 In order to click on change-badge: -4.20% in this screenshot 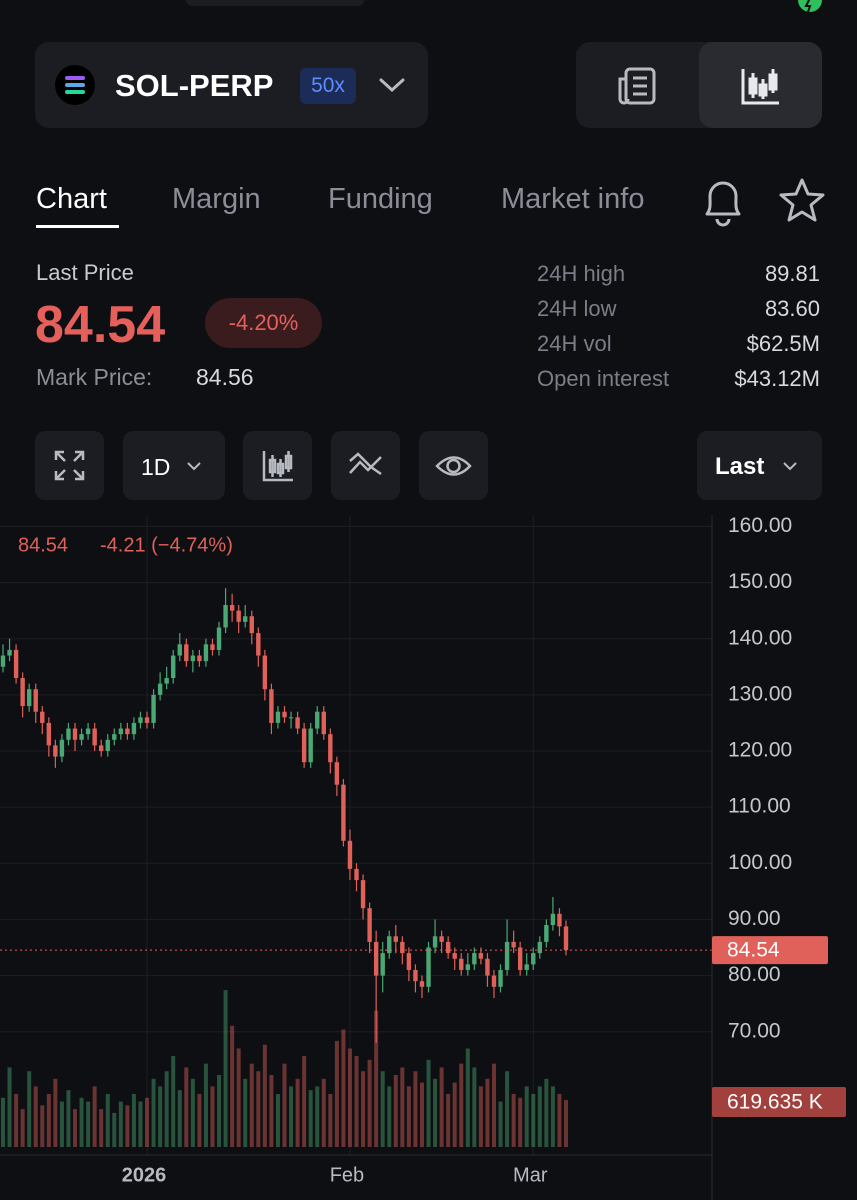, I will do `click(263, 323)`.